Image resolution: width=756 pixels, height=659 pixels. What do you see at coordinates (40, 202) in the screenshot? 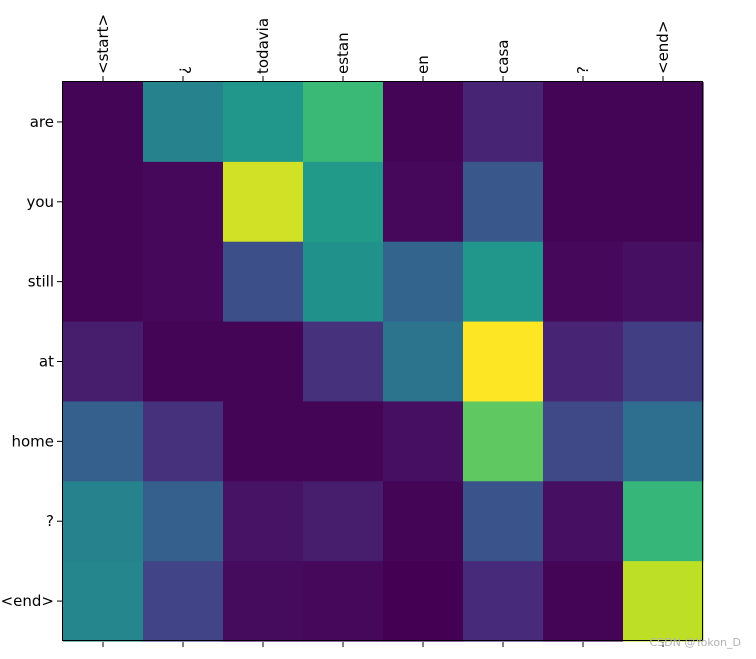
I see `y-tick-label-1: you` at bounding box center [40, 202].